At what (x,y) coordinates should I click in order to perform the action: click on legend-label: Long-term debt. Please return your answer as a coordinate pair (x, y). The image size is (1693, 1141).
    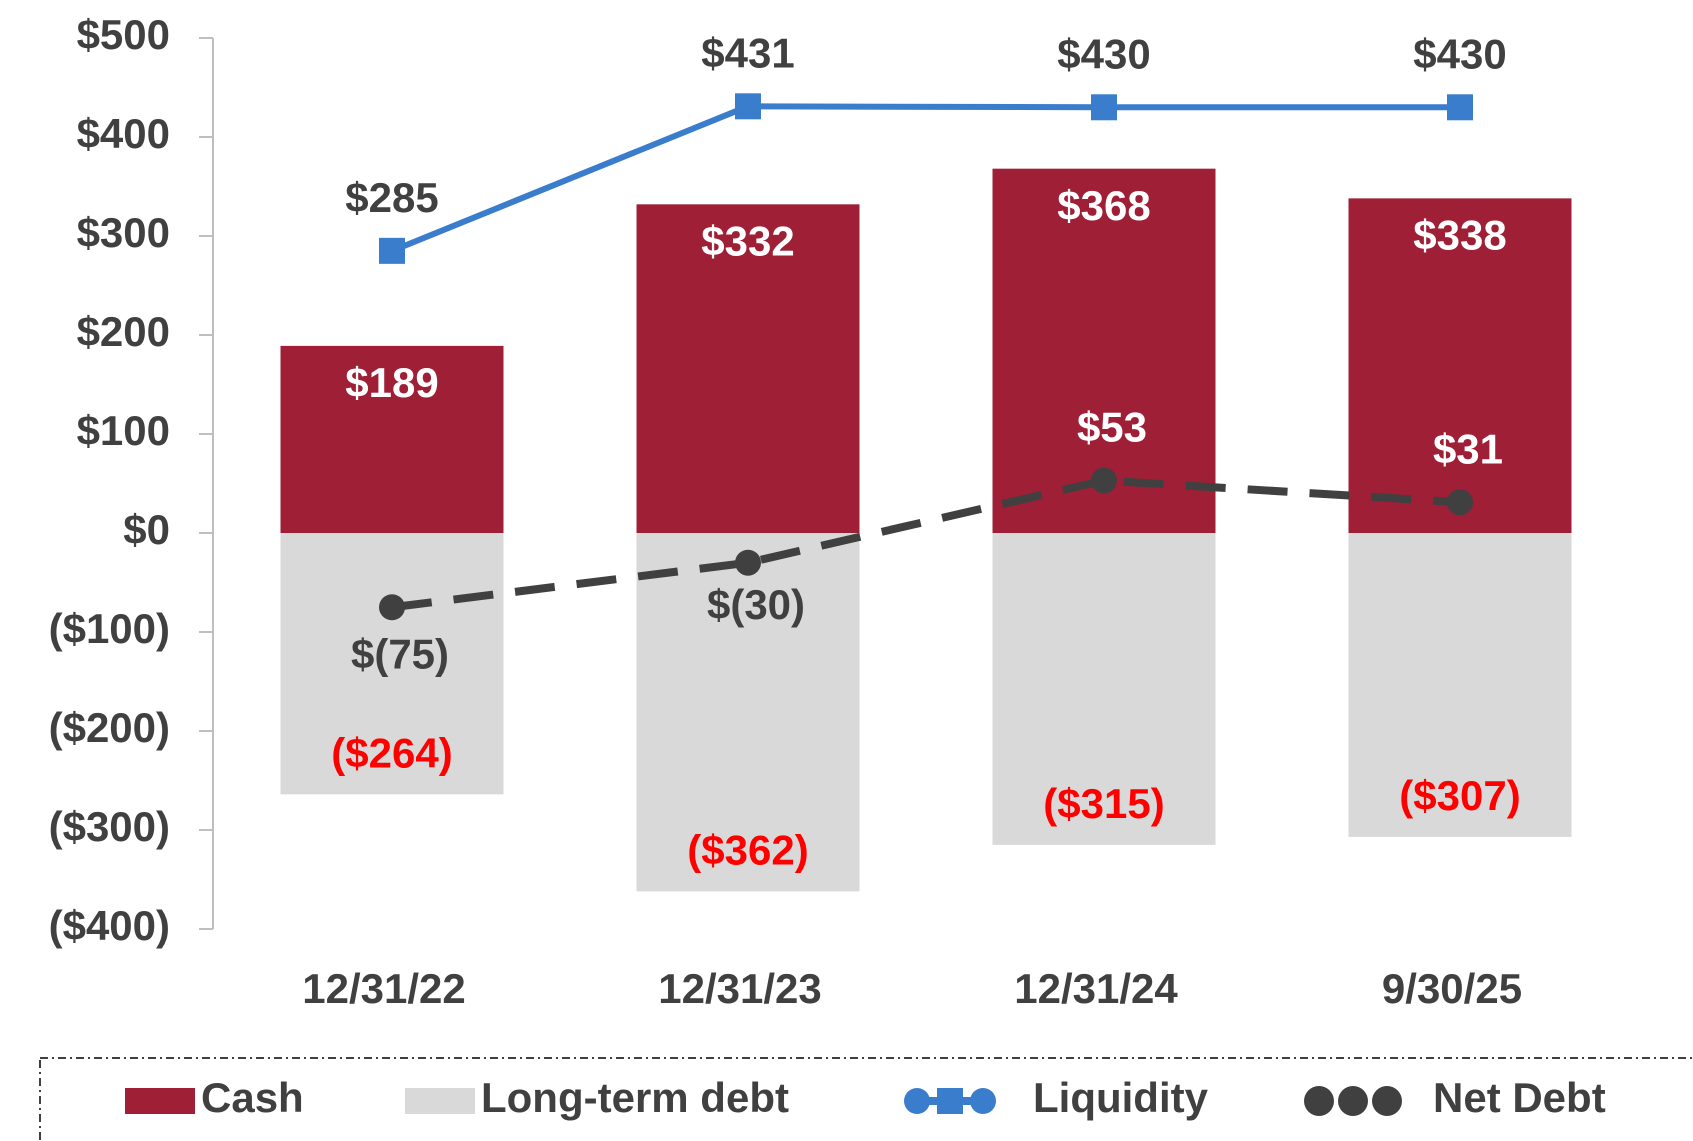
    Looking at the image, I should click on (635, 1097).